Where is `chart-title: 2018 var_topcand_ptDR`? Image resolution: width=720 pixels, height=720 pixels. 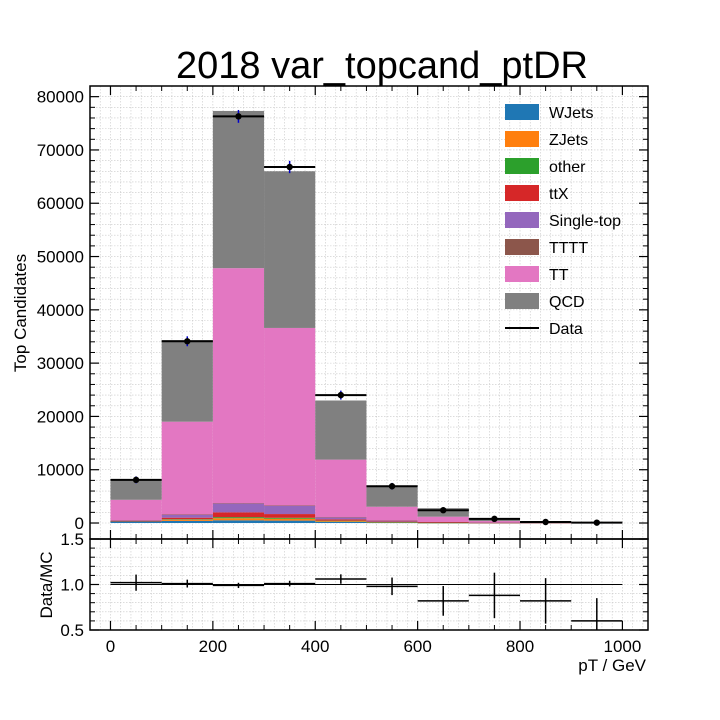 chart-title: 2018 var_topcand_ptDR is located at coordinates (382, 66).